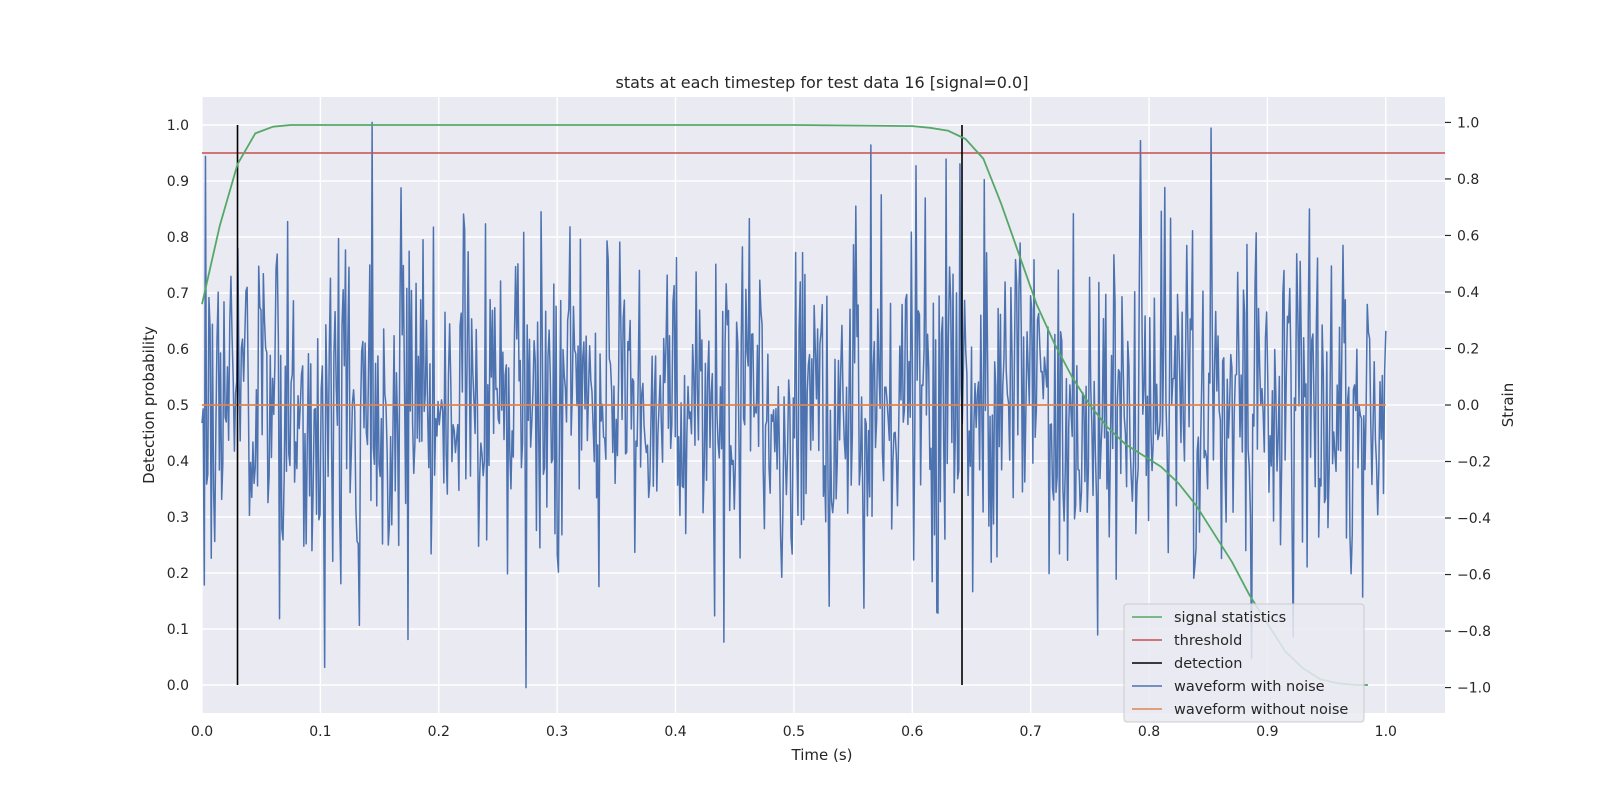 The height and width of the screenshot is (804, 1600). I want to click on x-tick-label: 0.7, so click(1031, 732).